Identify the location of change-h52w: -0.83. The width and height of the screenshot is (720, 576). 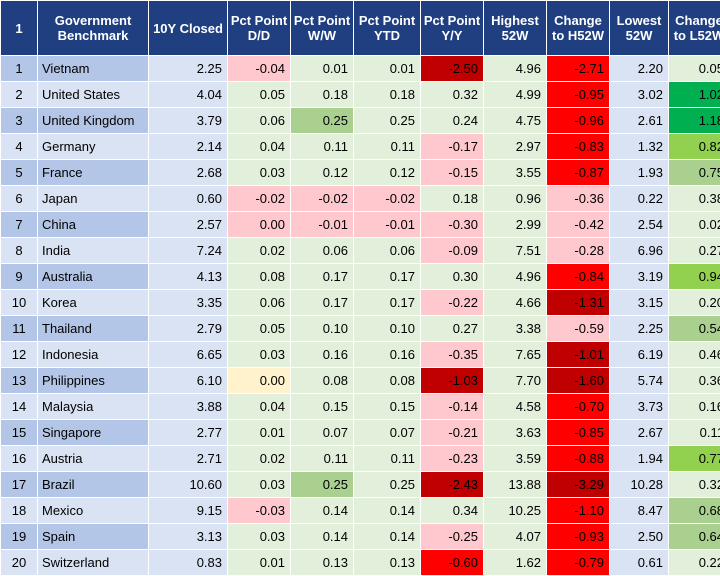
(578, 146).